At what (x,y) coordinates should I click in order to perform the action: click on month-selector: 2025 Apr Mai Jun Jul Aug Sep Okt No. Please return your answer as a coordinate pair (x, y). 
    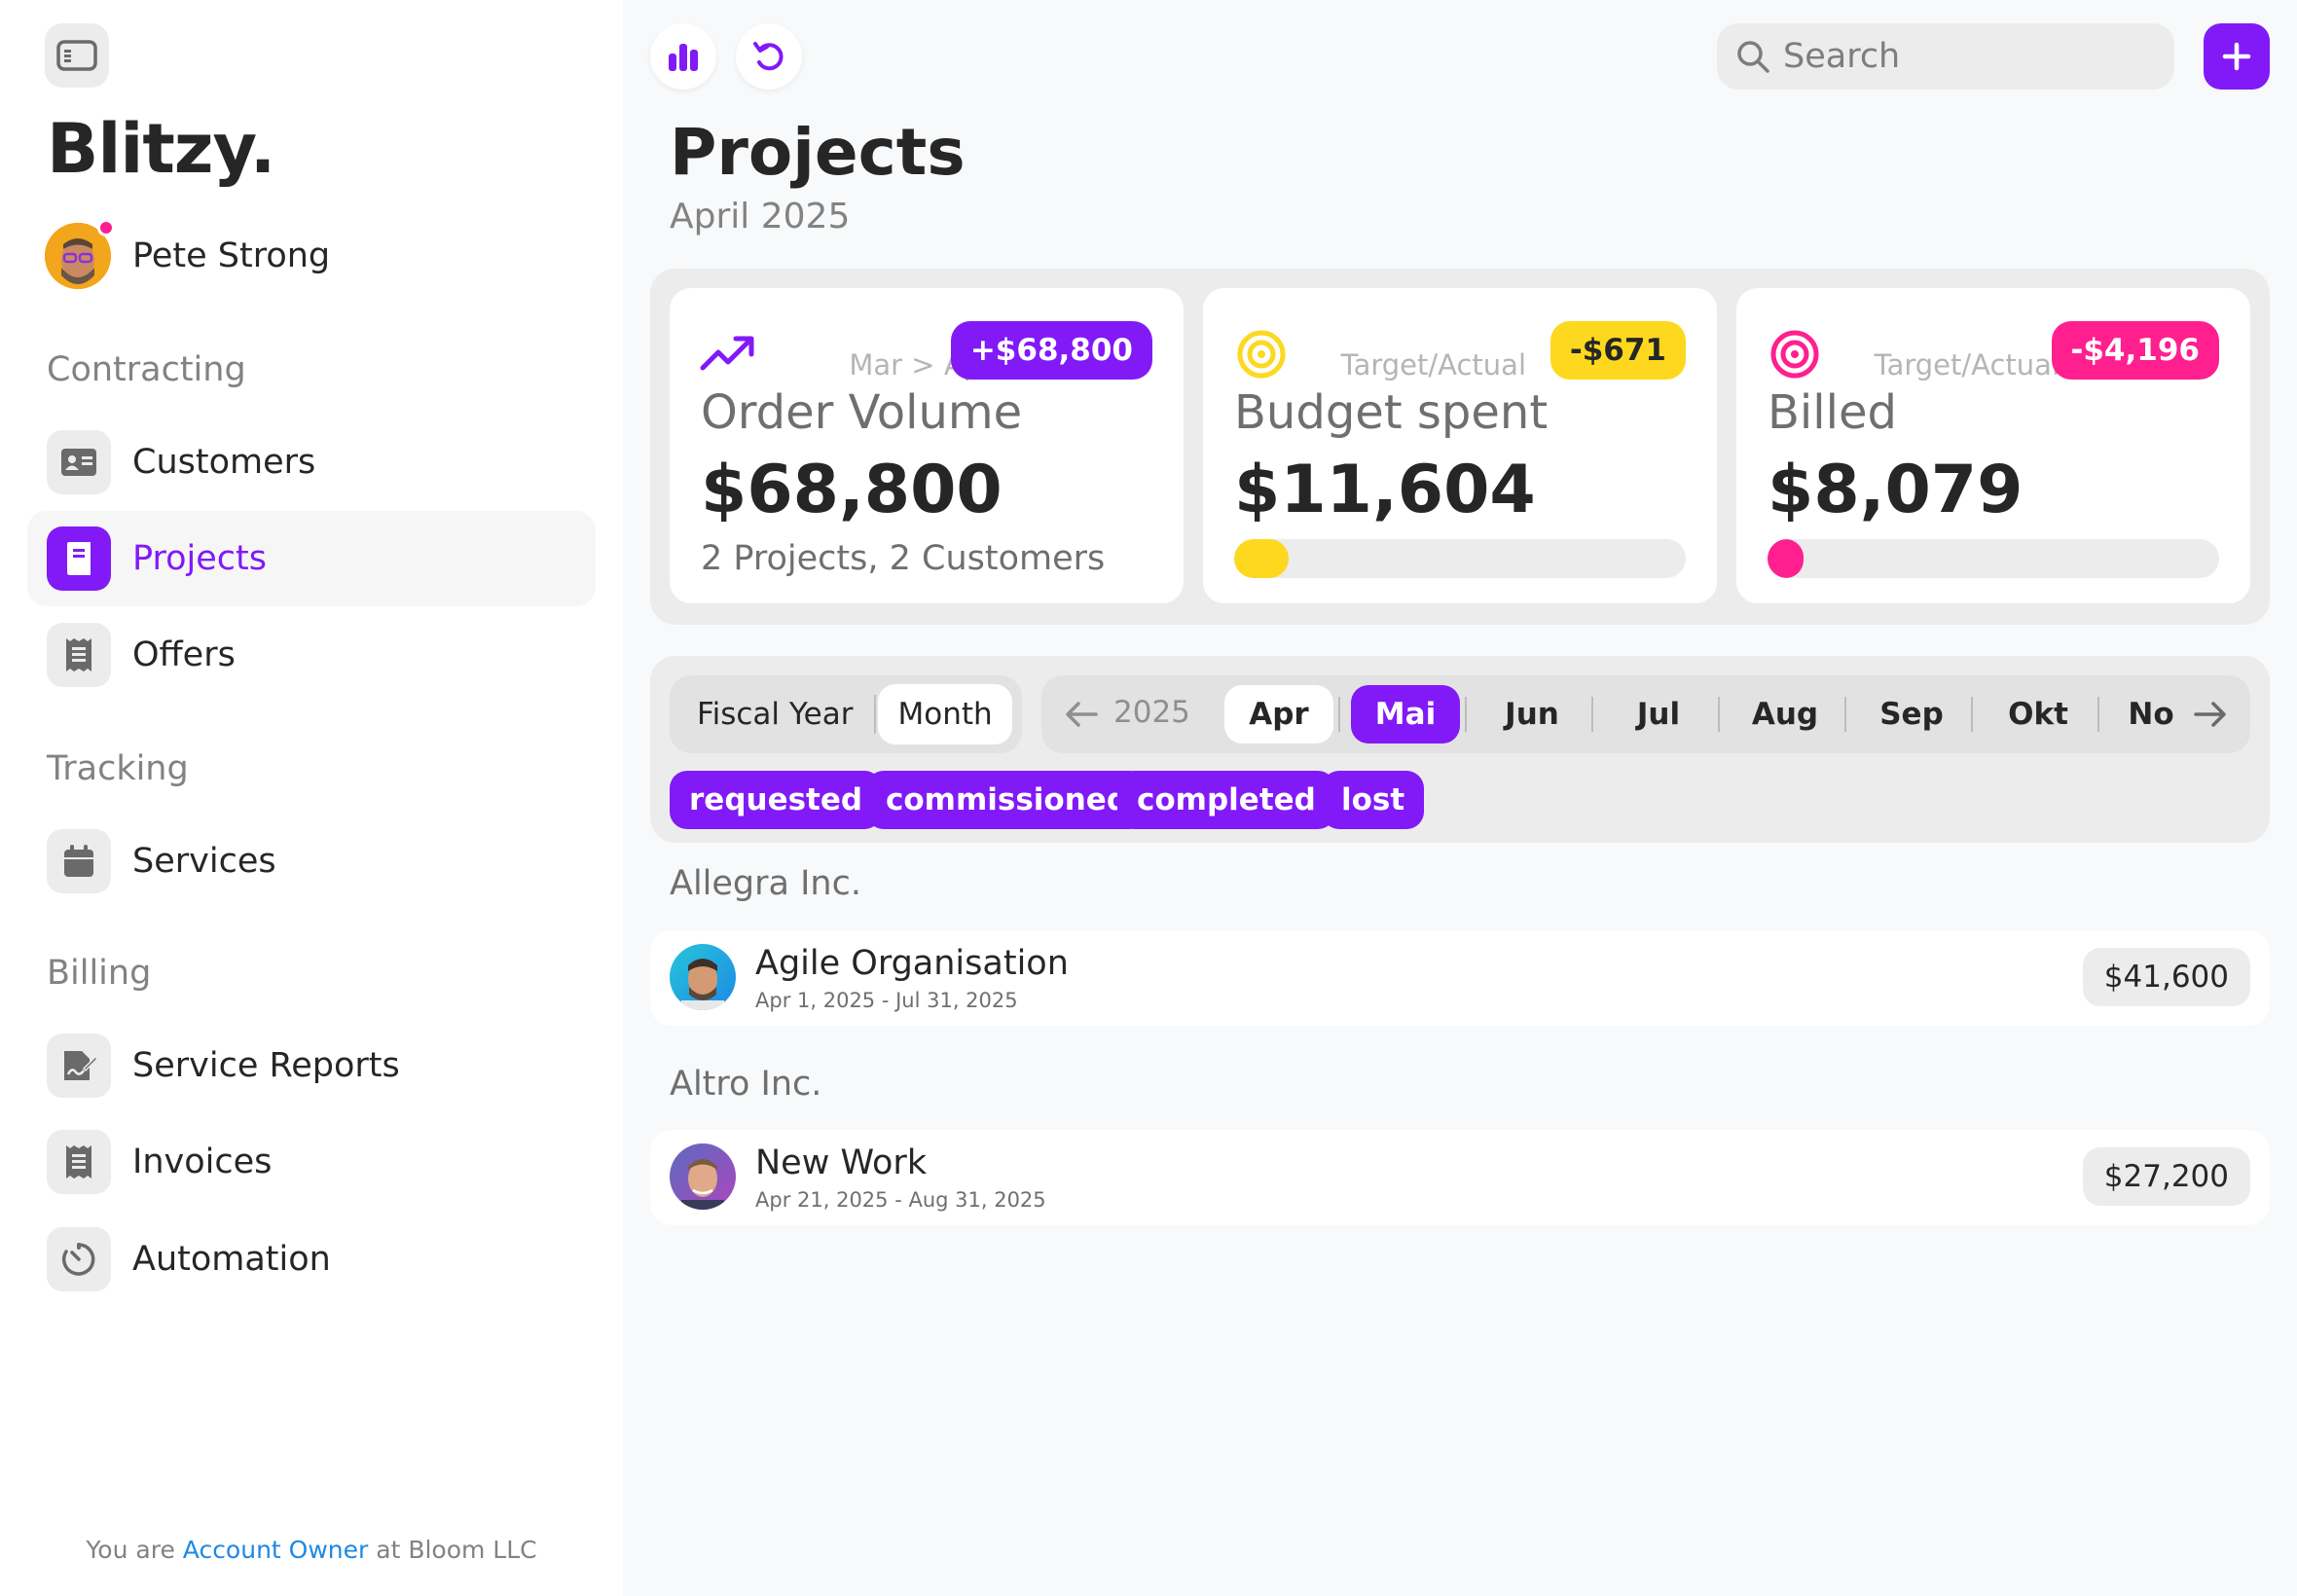
    Looking at the image, I should click on (1645, 714).